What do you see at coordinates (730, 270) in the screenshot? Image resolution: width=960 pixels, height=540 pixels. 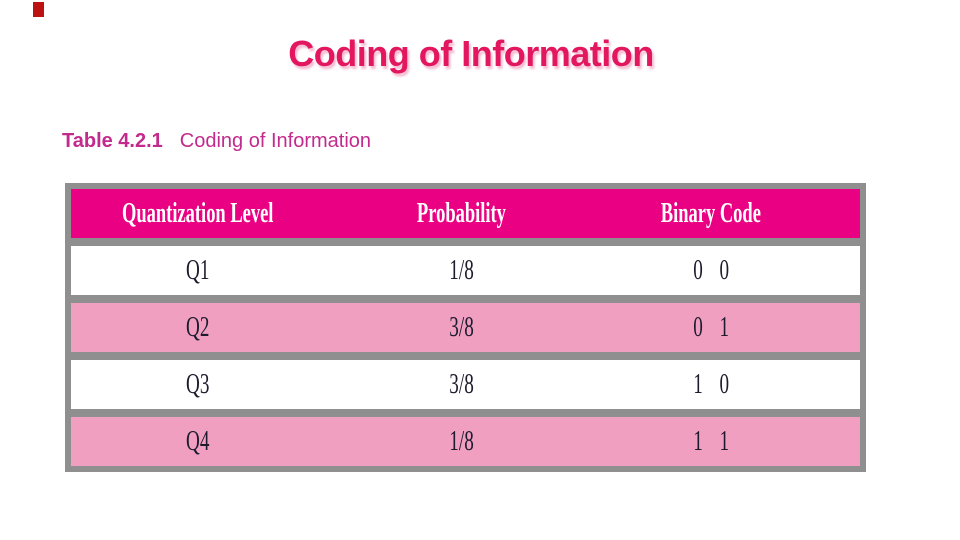 I see `cell-binary-code: 0 0` at bounding box center [730, 270].